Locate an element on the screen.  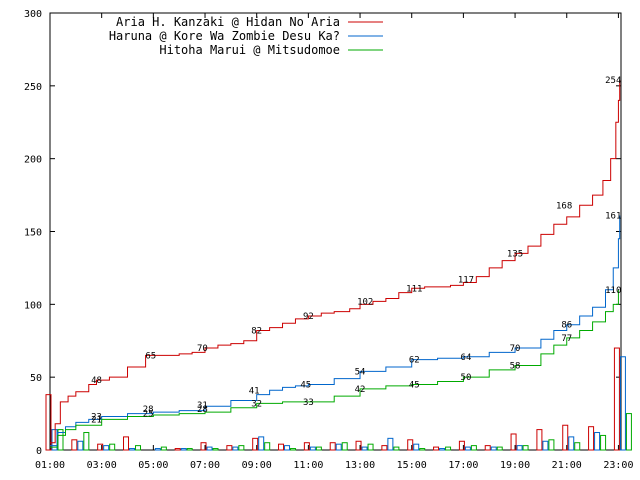
x-tick-label: 15:00 is located at coordinates (412, 465).